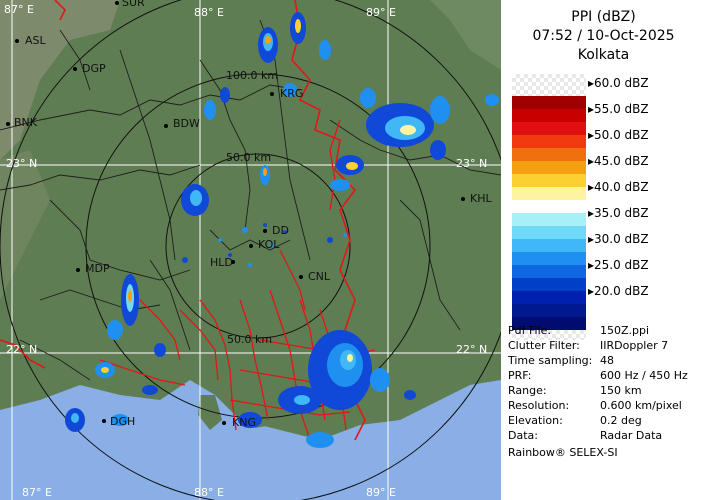  What do you see at coordinates (221, 262) in the screenshot?
I see `city-label-hld: HLD` at bounding box center [221, 262].